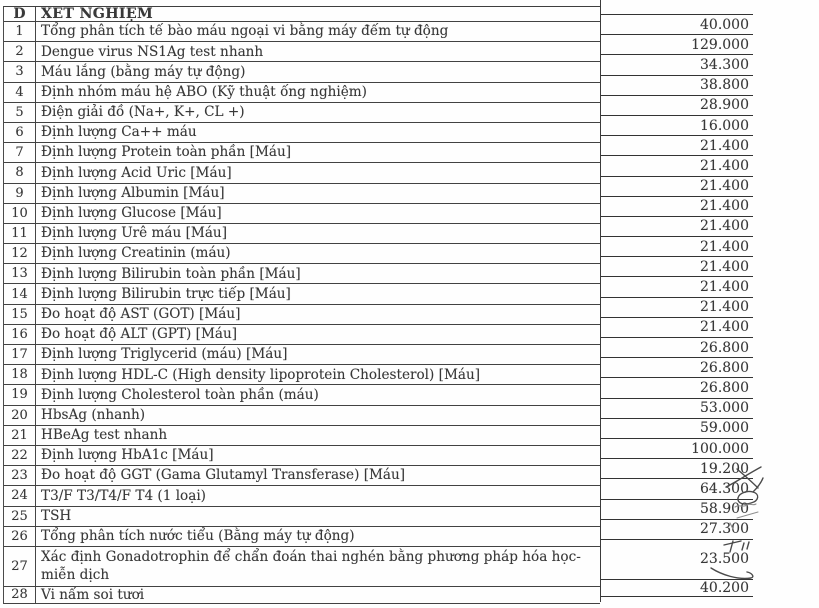  I want to click on table-row: 15 Đo hoạt độ AST (GOT) [Máu], so click(302, 314).